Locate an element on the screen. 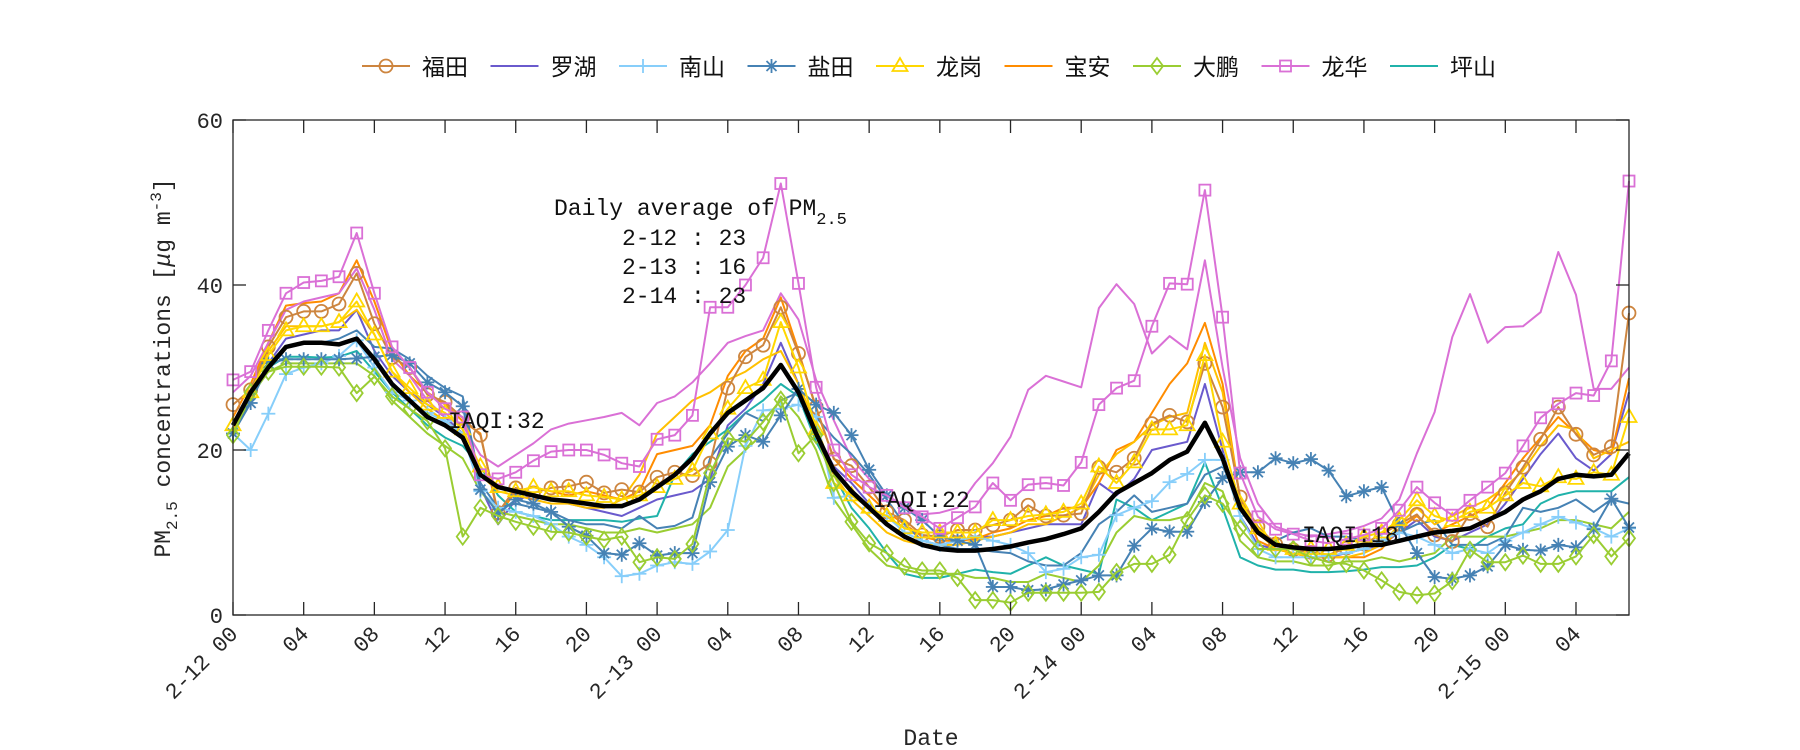 The image size is (1800, 750). legend: 福田 罗湖 南山 盐田 龙岗 宝安 大鹏 龙华 坪山 is located at coordinates (929, 68).